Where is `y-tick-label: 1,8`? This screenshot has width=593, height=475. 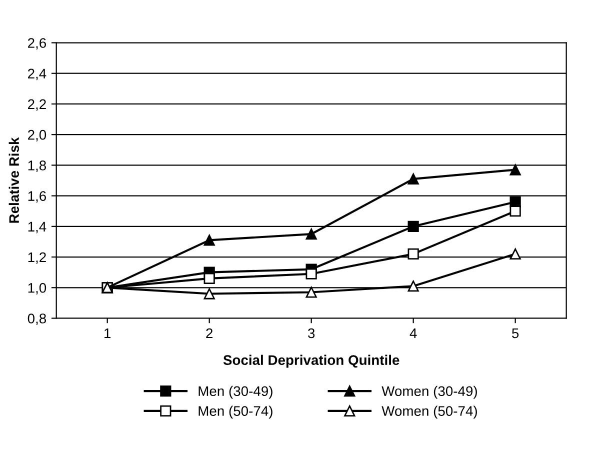
y-tick-label: 1,8 is located at coordinates (37, 166).